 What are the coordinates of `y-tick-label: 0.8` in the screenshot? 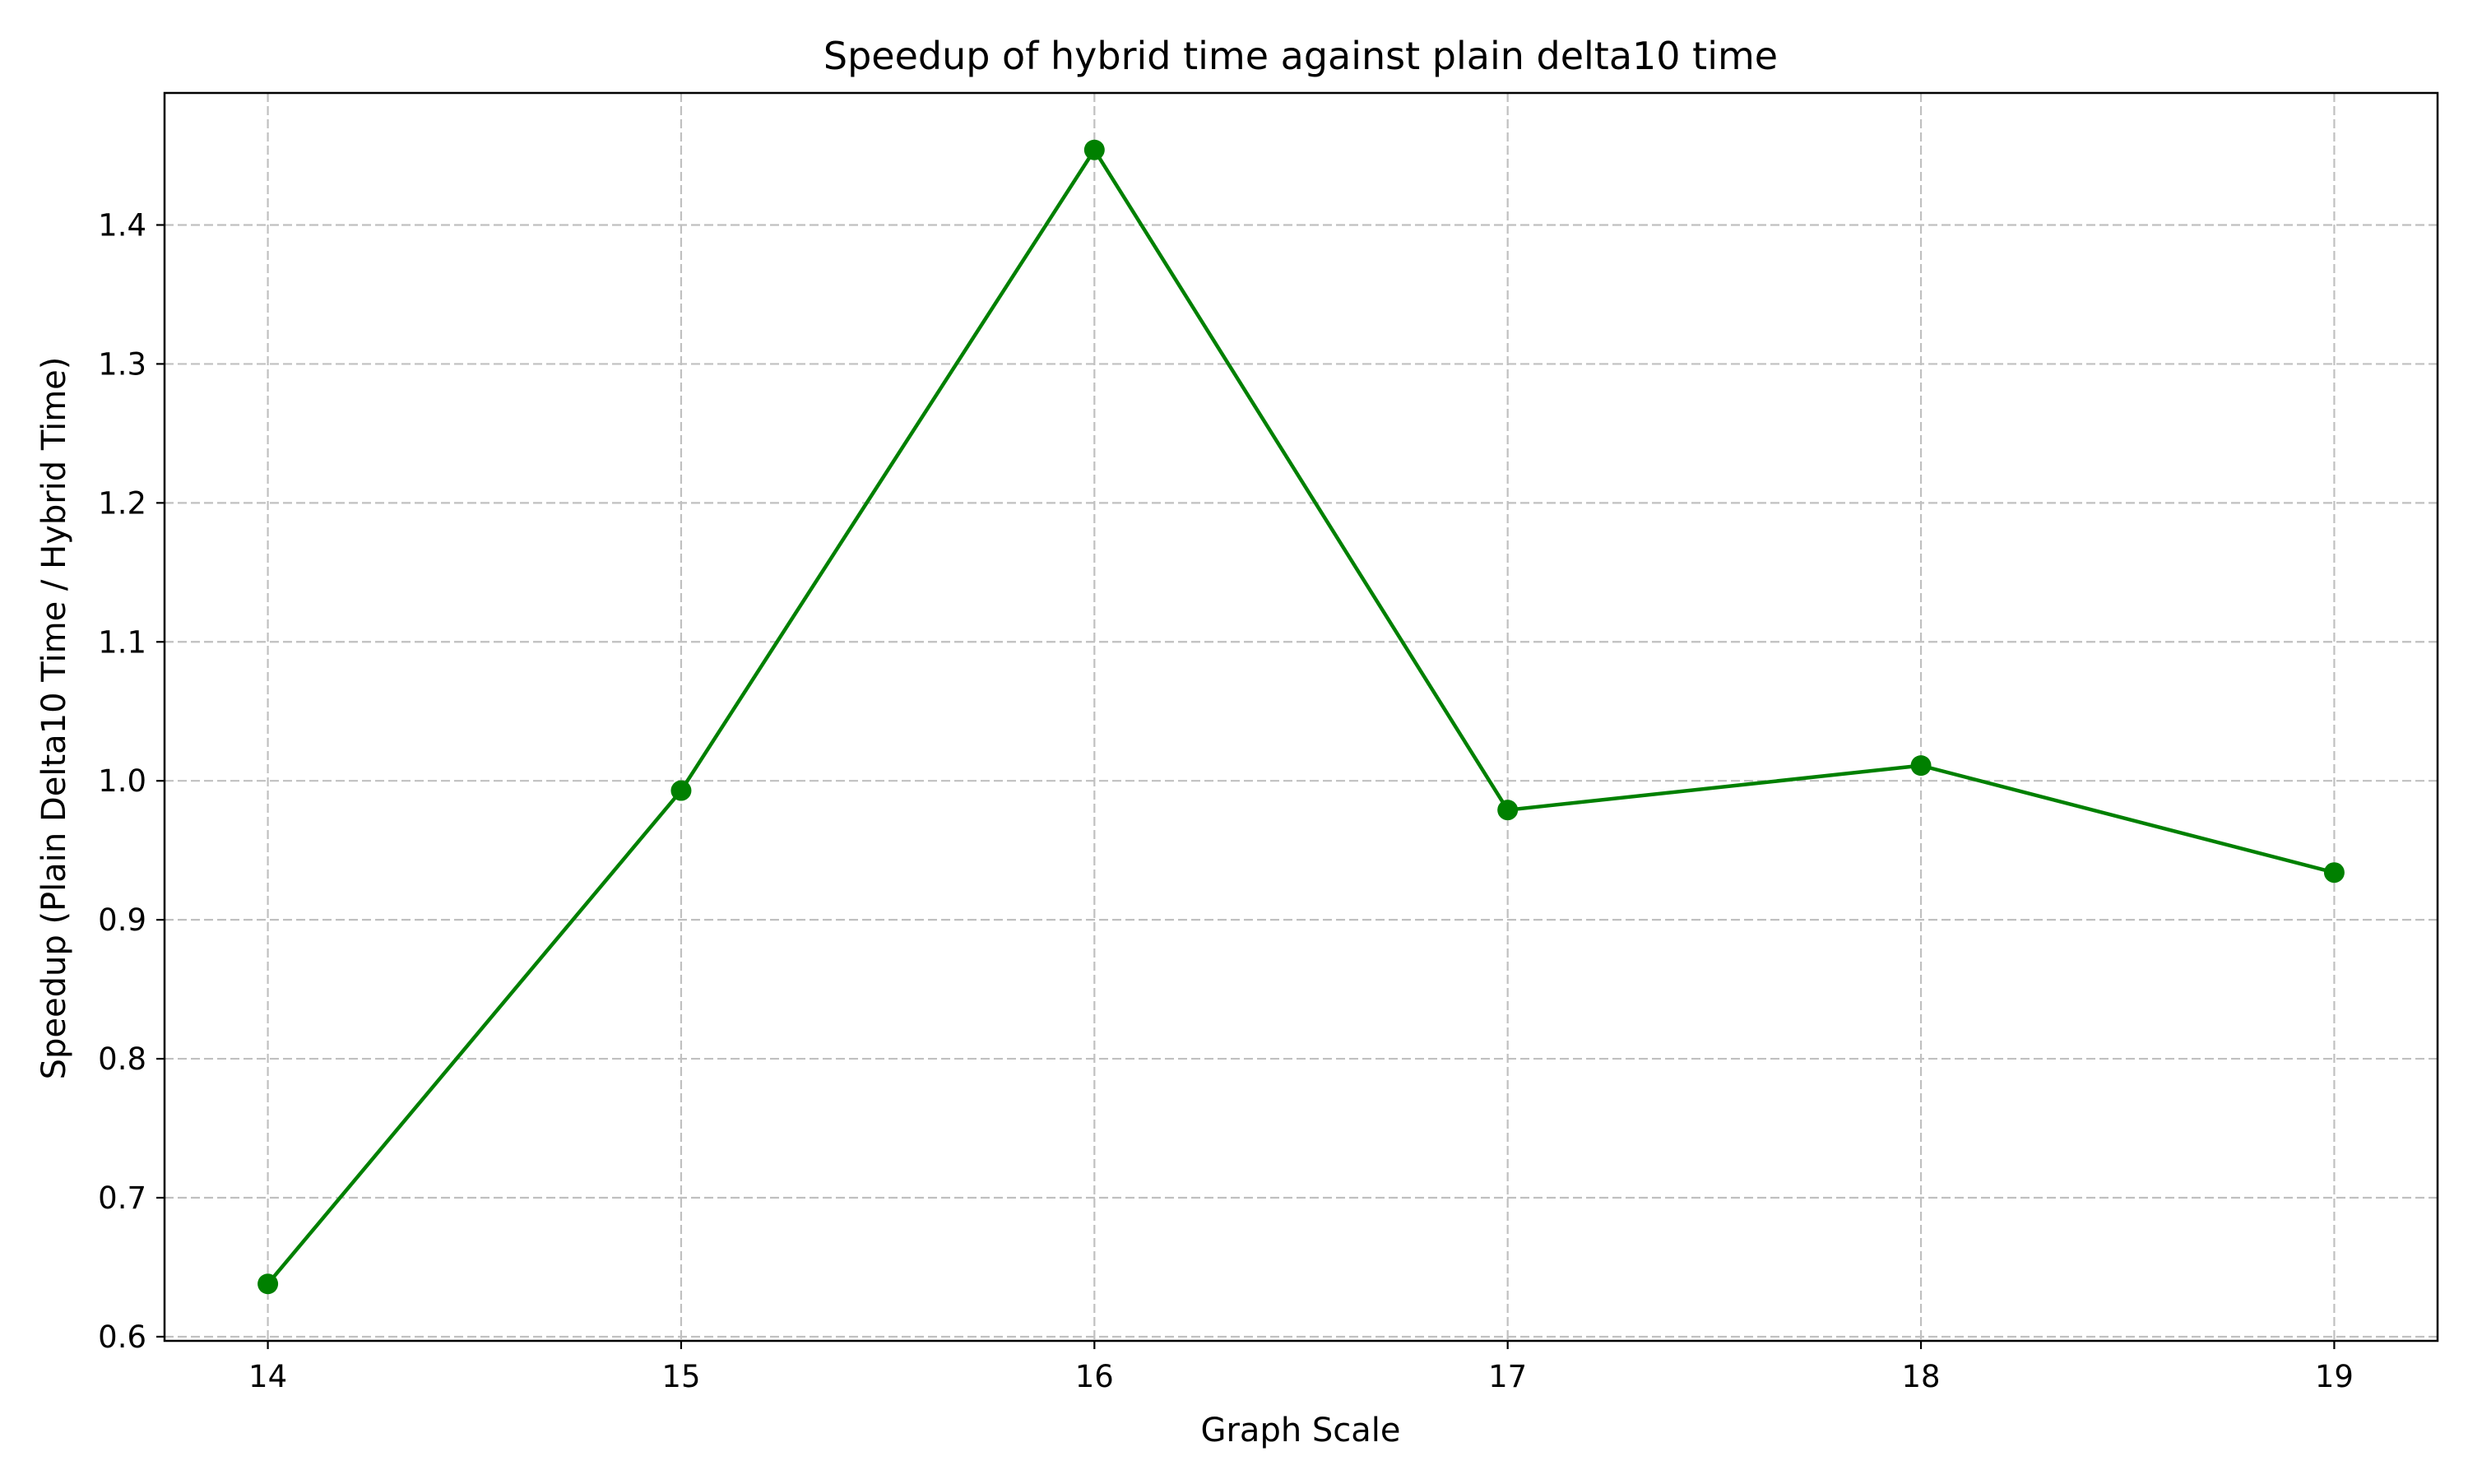 It's located at (122, 1059).